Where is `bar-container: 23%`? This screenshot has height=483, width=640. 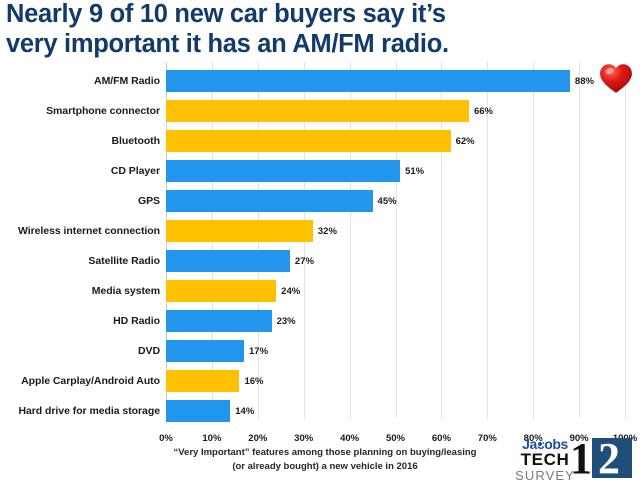 bar-container: 23% is located at coordinates (395, 321).